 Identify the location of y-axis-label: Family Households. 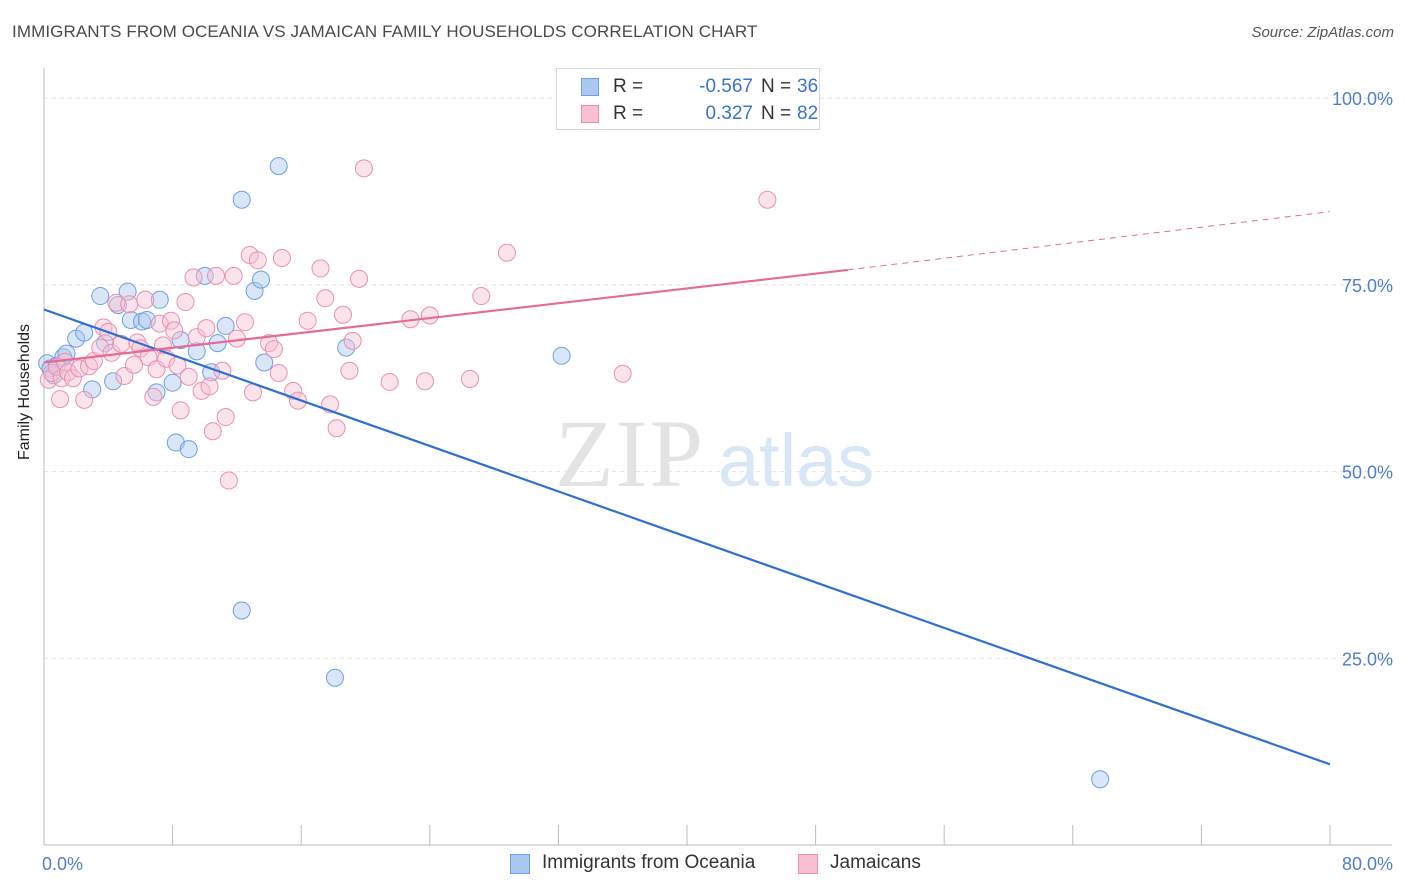
(24, 391).